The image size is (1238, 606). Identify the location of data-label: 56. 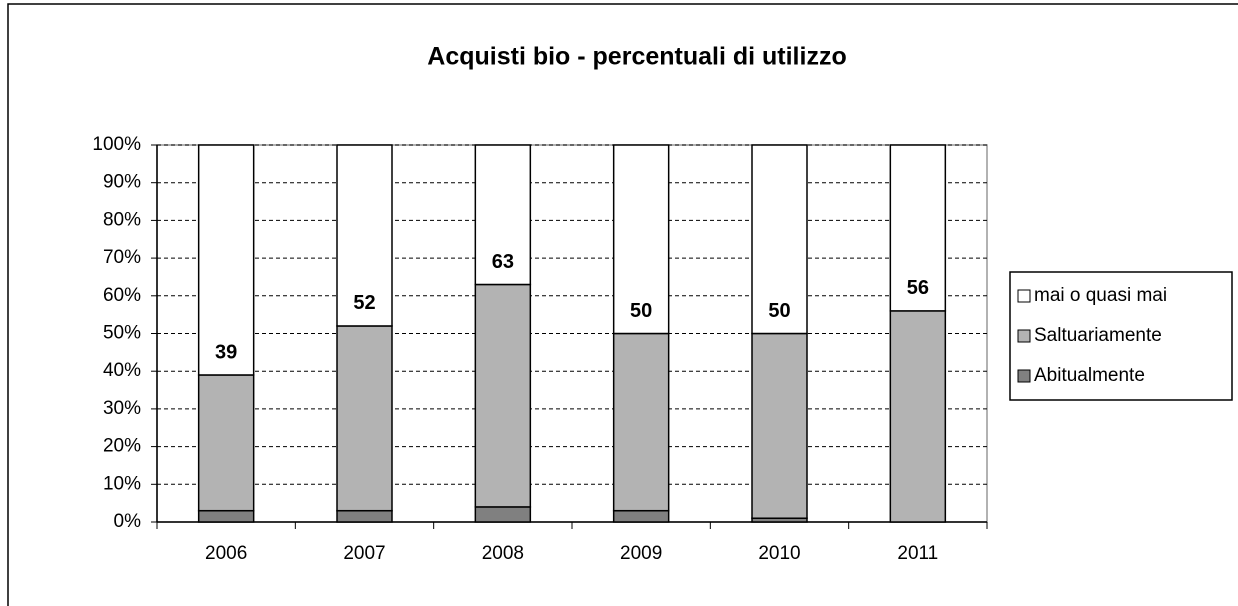
(918, 288).